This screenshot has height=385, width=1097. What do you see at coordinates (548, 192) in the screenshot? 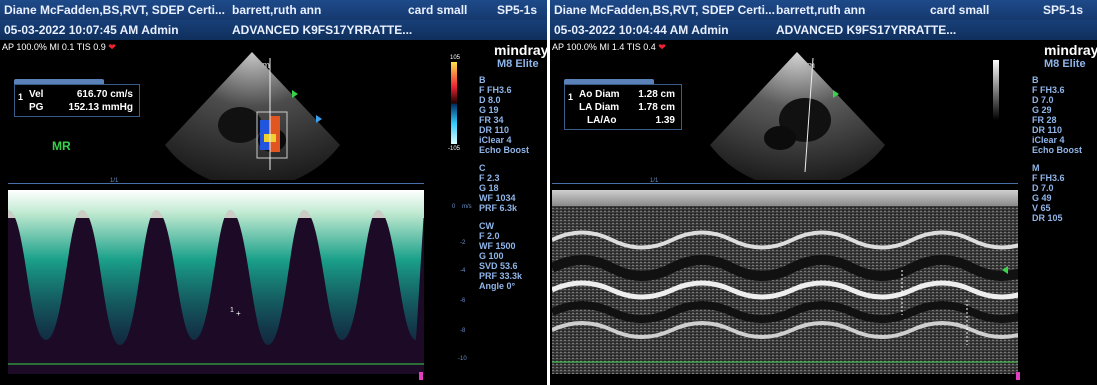
I see `panel-divider` at bounding box center [548, 192].